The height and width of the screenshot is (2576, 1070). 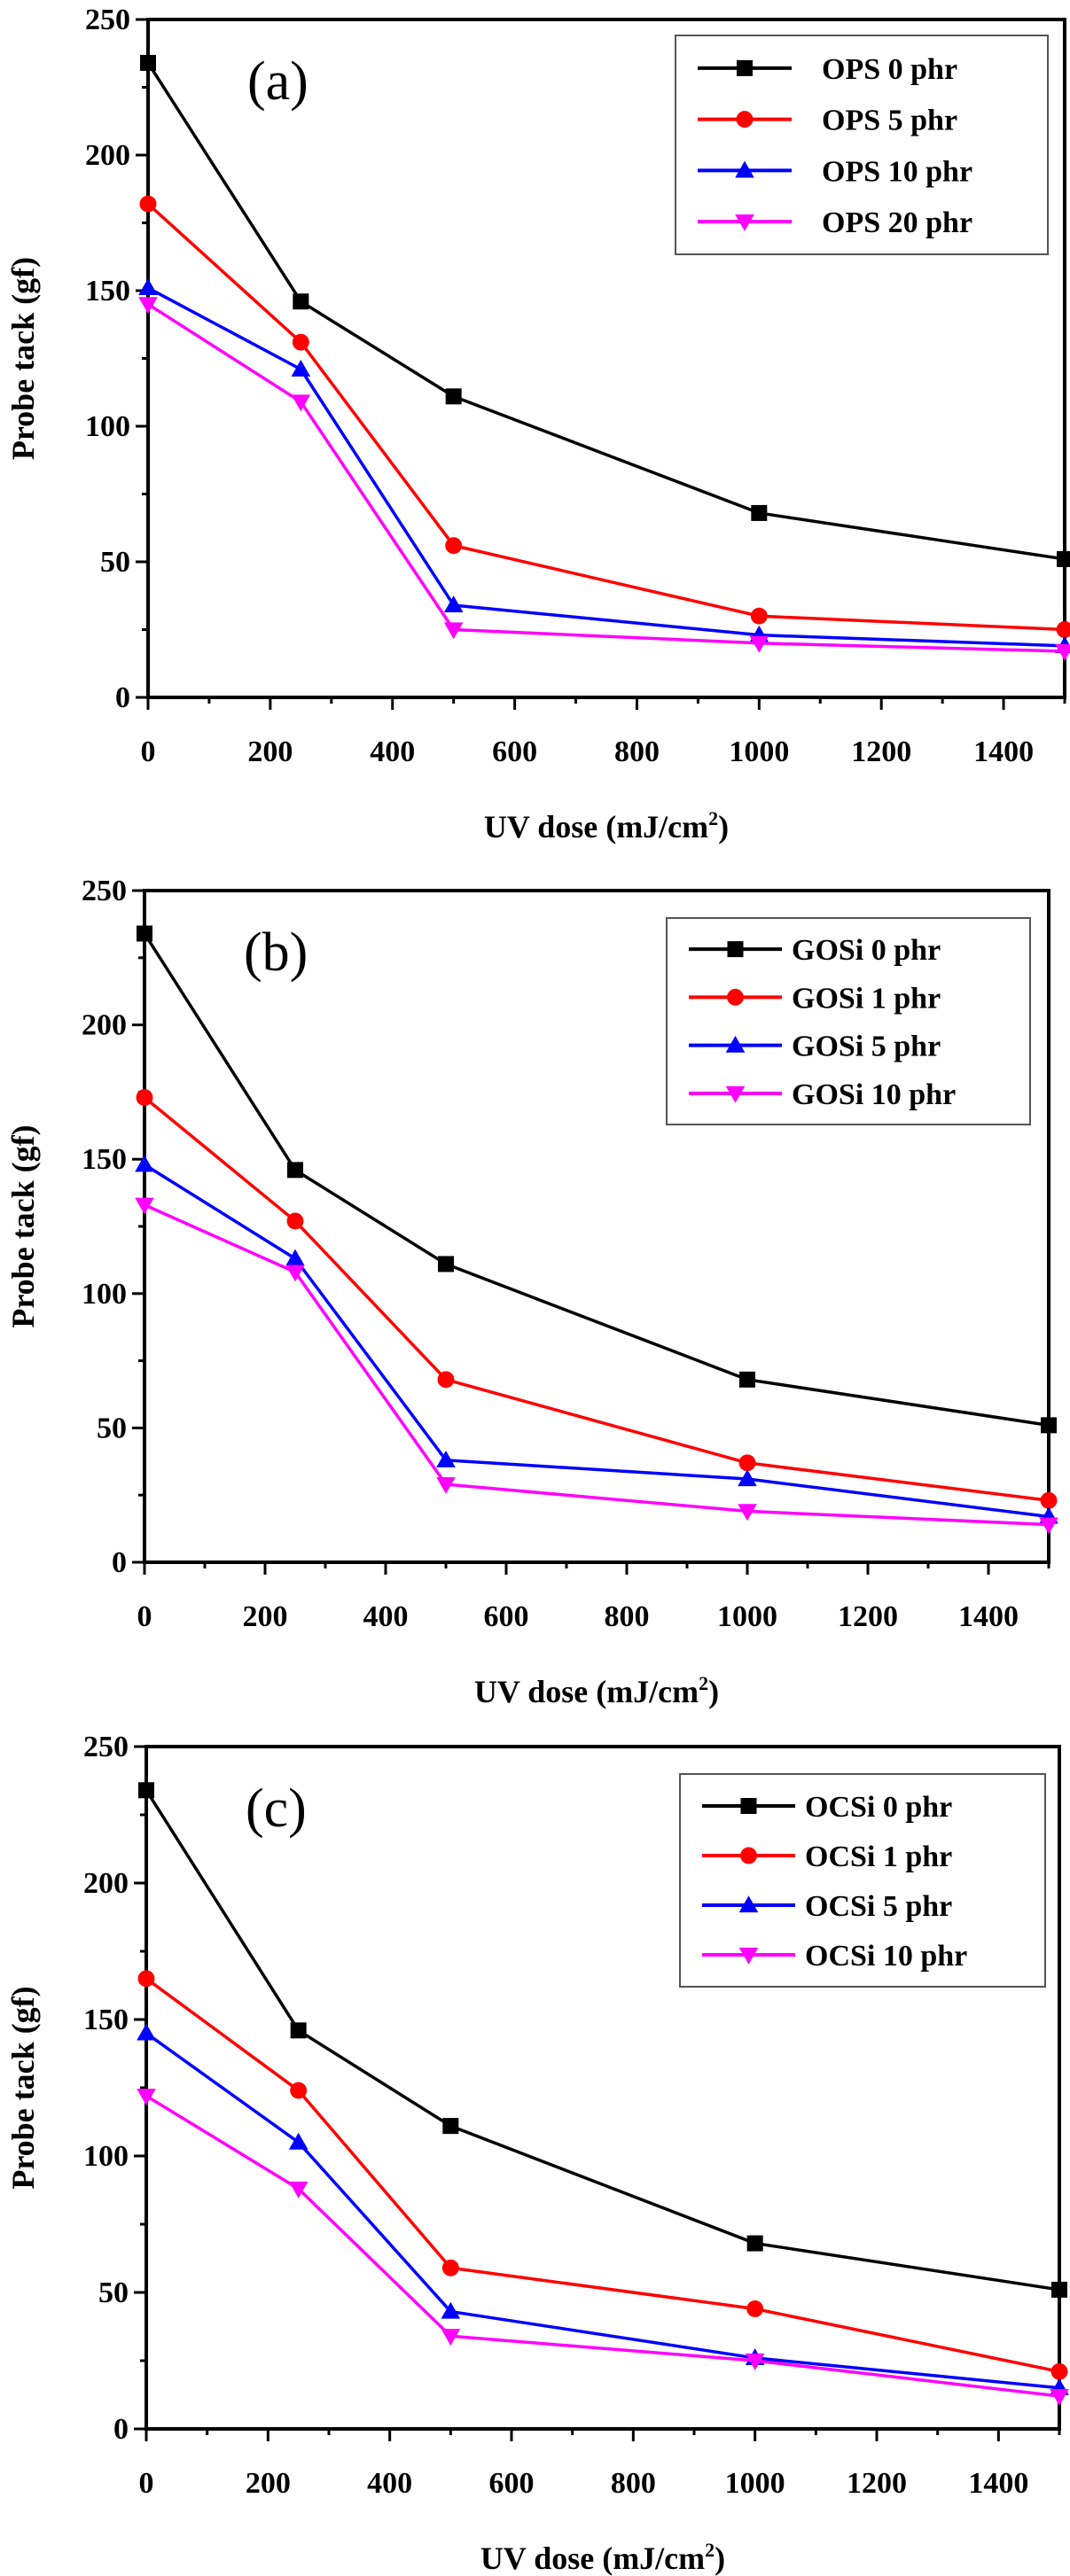 I want to click on legend-label: GOSi 0 phr, so click(x=867, y=951).